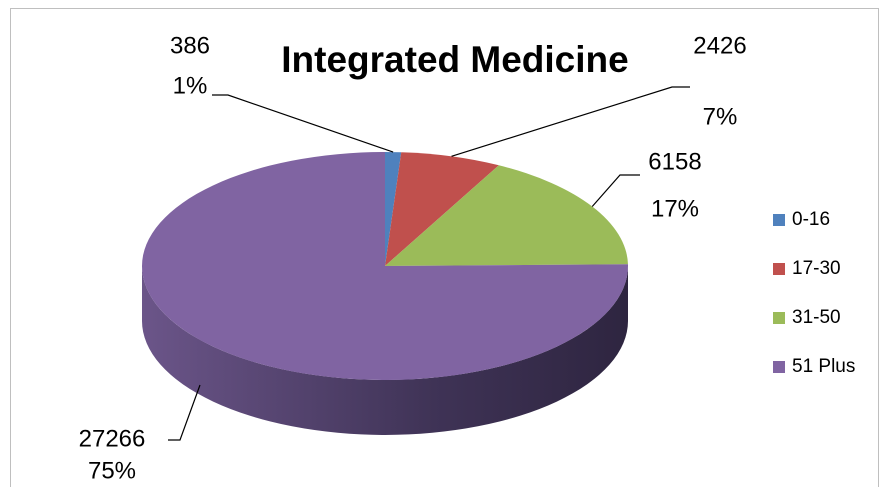  I want to click on data-label-percent: 7%, so click(720, 116).